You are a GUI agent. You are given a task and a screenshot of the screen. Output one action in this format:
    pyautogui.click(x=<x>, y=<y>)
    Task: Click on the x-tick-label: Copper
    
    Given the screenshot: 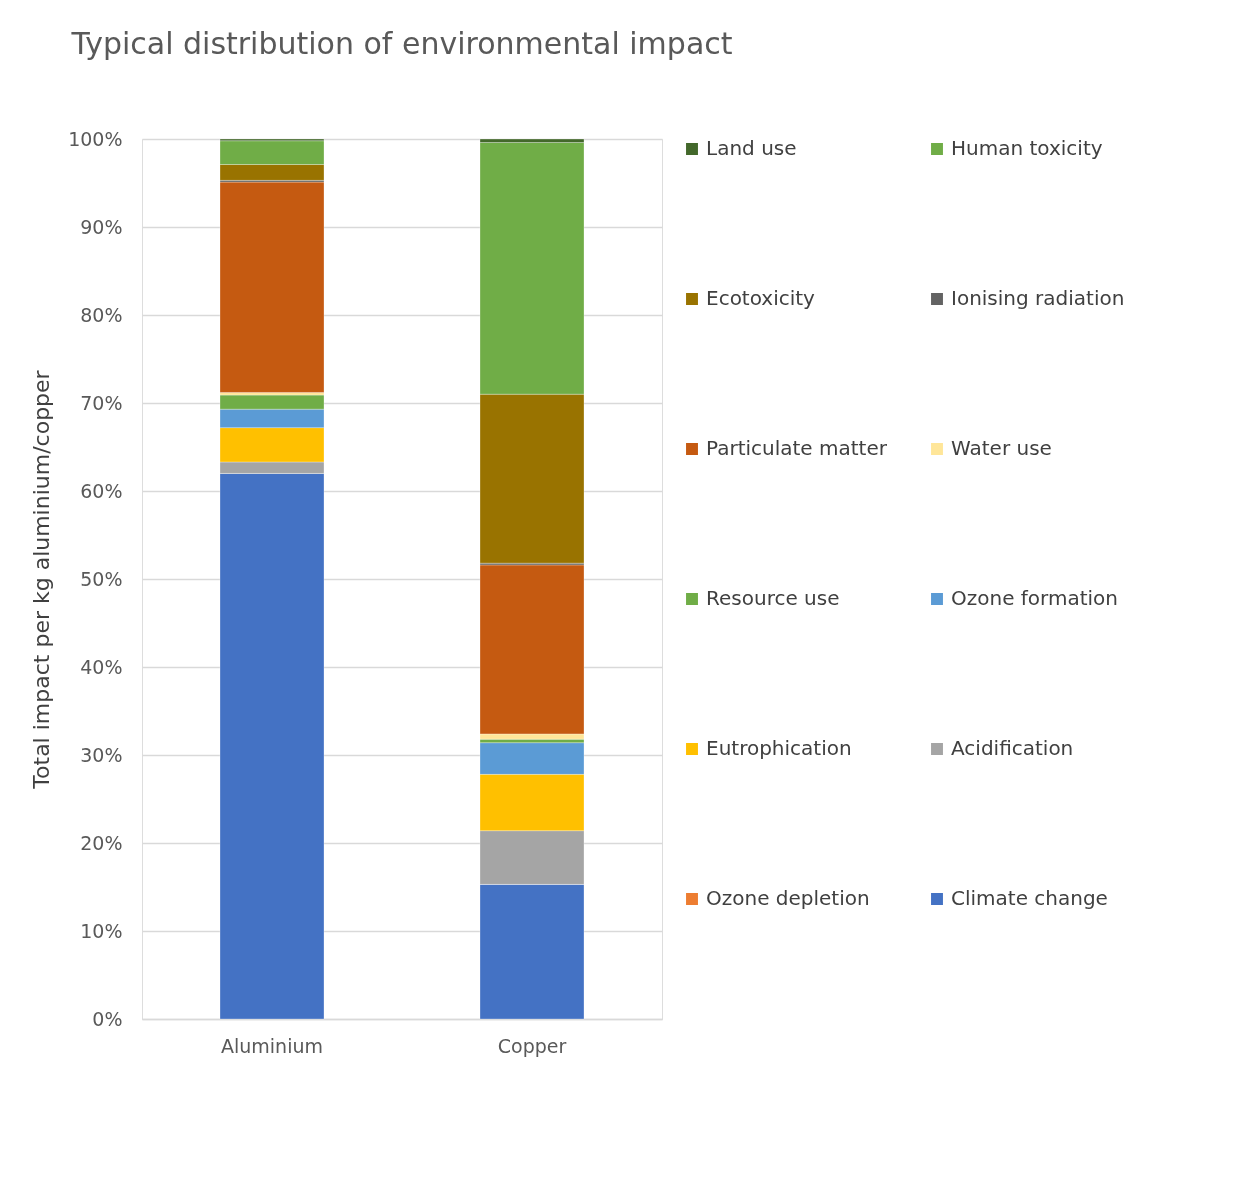 What is the action you would take?
    pyautogui.click(x=532, y=1045)
    